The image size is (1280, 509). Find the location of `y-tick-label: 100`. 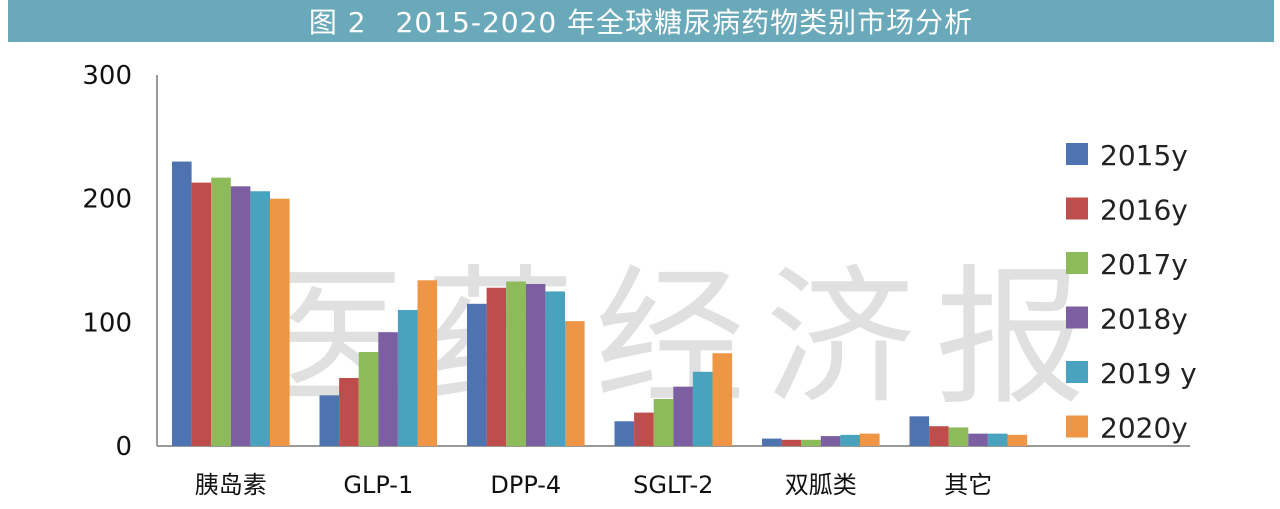

y-tick-label: 100 is located at coordinates (107, 323).